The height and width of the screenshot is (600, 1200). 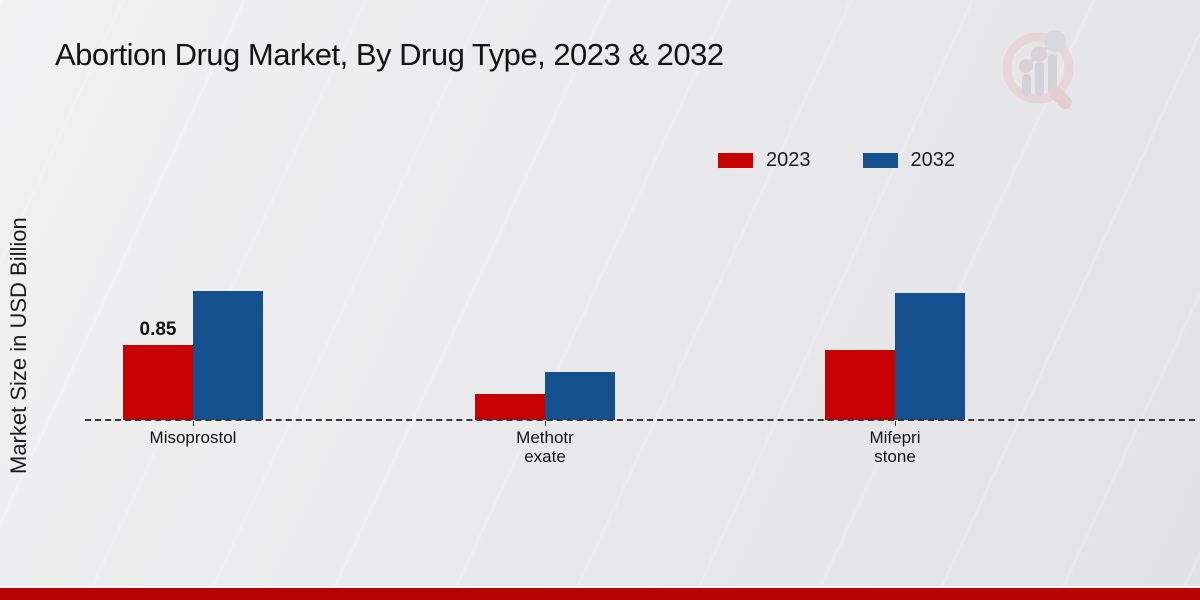 I want to click on category-label-mifepristone: Mifepri stone, so click(x=895, y=447).